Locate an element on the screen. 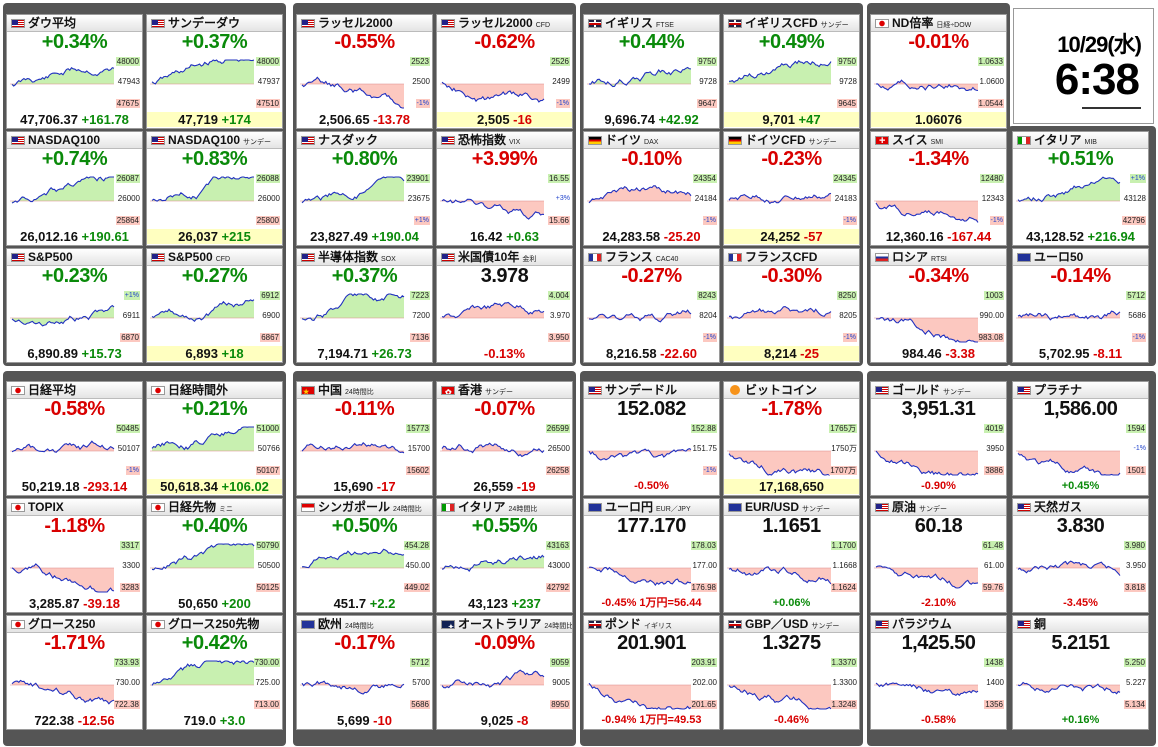 The image size is (1158, 747). market-card-caccfd: フランスCFD -0.30% 8250 8205 -1% 8,214 -25 is located at coordinates (791, 305).